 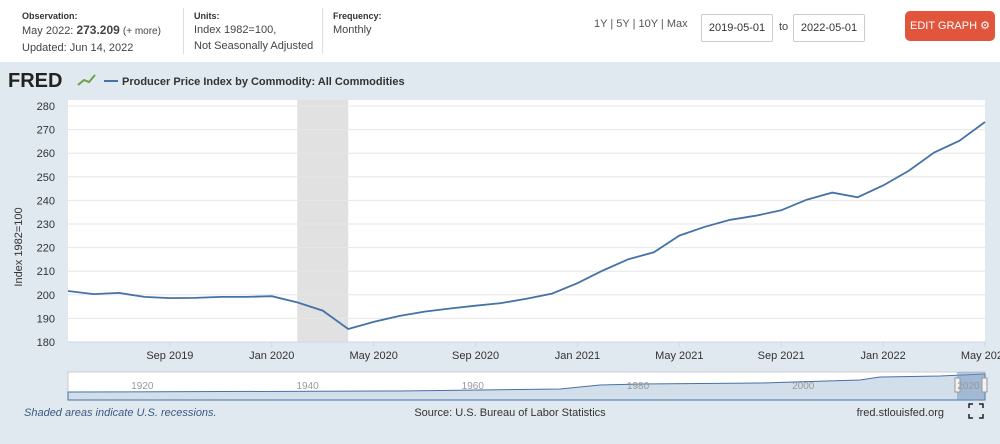 What do you see at coordinates (475, 356) in the screenshot?
I see `x-tick-label: Sep 2020` at bounding box center [475, 356].